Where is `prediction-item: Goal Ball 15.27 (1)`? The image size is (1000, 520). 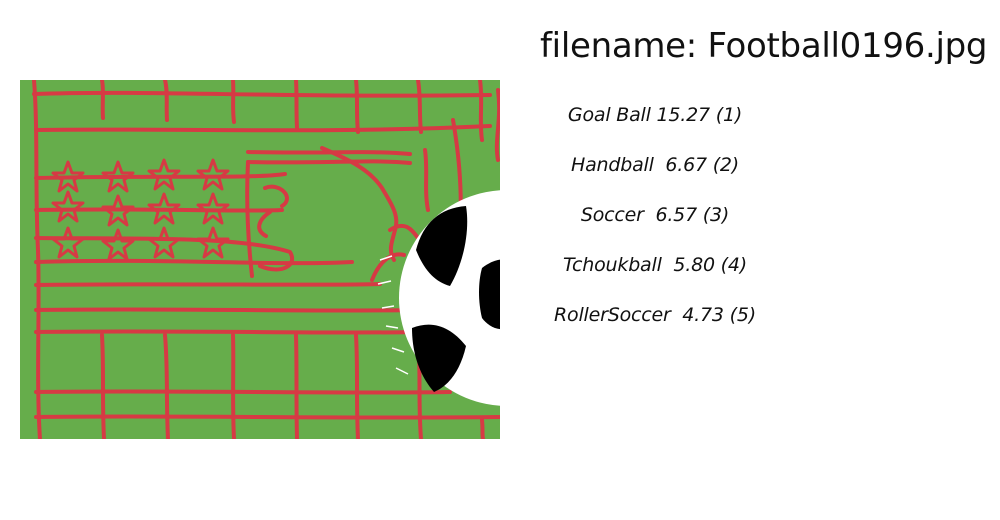 prediction-item: Goal Ball 15.27 (1) is located at coordinates (655, 115).